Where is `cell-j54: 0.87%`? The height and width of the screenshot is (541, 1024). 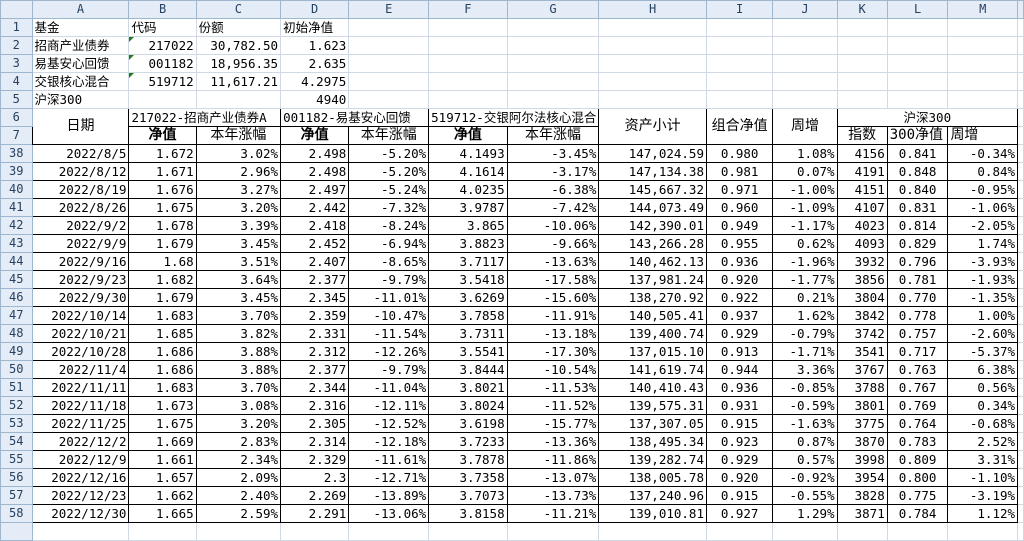 cell-j54: 0.87% is located at coordinates (805, 441).